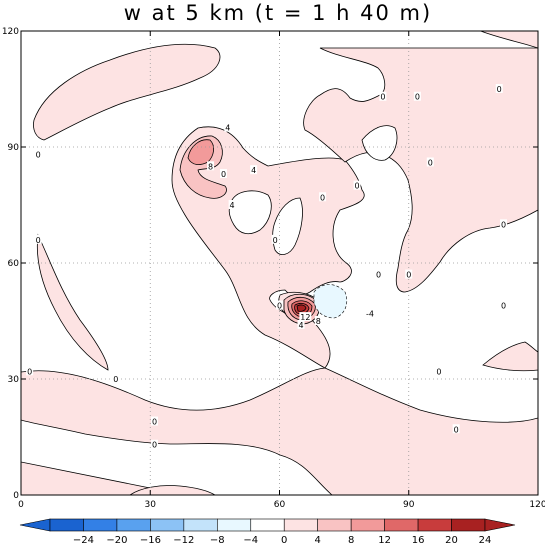  Describe the element at coordinates (14, 380) in the screenshot. I see `y-tick-label: 30` at that location.